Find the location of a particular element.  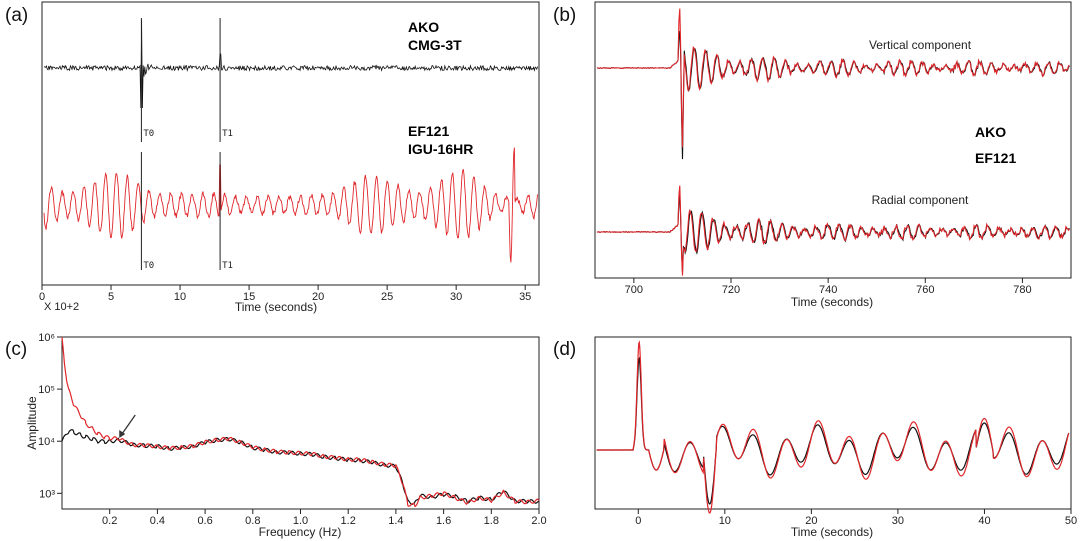

panel-b-x-ticks: 700 720 740 760 780 is located at coordinates (828, 287).